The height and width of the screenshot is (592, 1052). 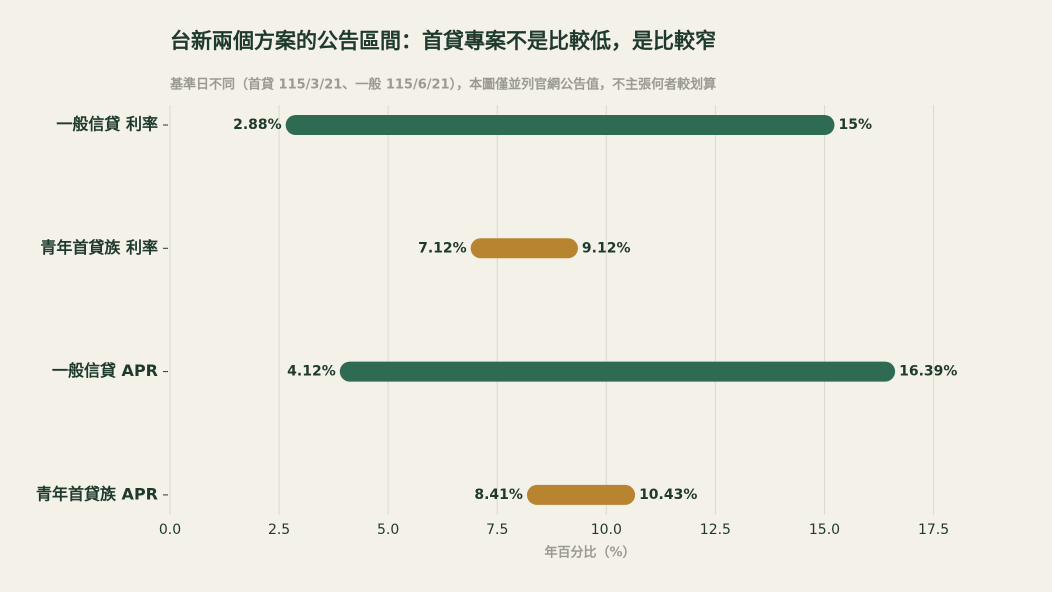 I want to click on end-label: 10.43%, so click(x=668, y=495).